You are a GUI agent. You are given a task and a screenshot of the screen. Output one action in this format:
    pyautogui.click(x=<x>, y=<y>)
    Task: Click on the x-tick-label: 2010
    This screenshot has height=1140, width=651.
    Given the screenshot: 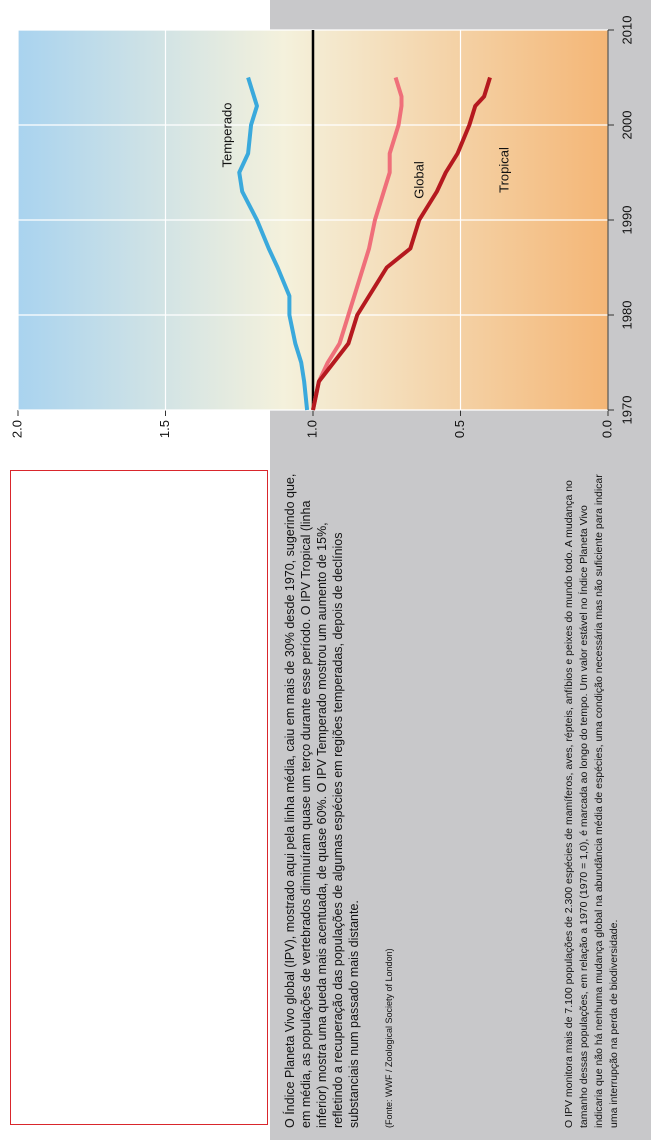 What is the action you would take?
    pyautogui.click(x=626, y=30)
    